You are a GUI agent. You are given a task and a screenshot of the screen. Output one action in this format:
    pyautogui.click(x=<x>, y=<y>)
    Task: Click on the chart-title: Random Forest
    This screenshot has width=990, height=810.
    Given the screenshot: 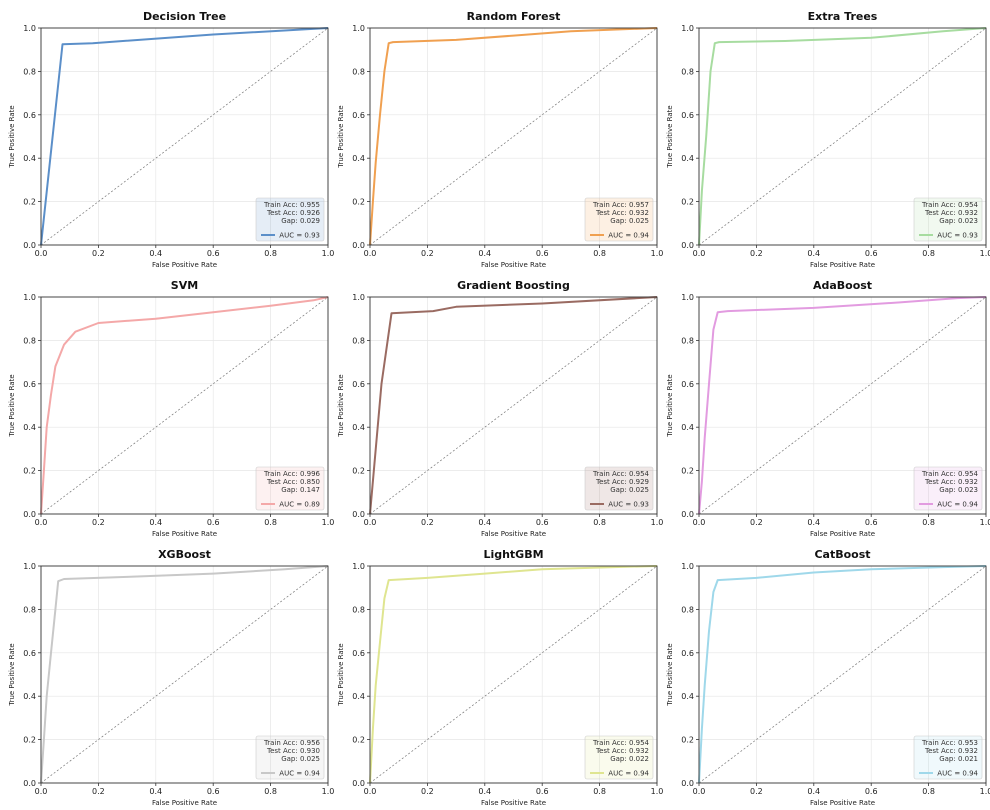 What is the action you would take?
    pyautogui.click(x=514, y=16)
    